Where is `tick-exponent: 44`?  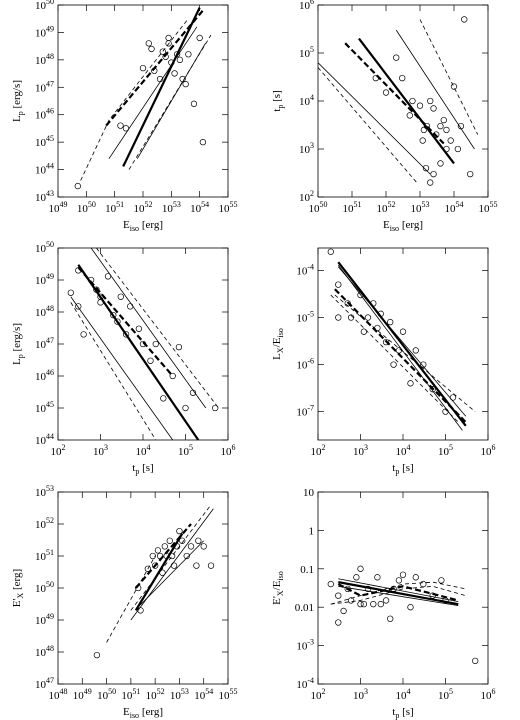
tick-exponent: 44 is located at coordinates (50, 166).